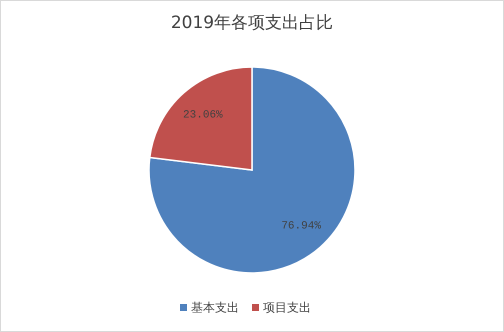  I want to click on legend-label: 项目支出, so click(287, 307).